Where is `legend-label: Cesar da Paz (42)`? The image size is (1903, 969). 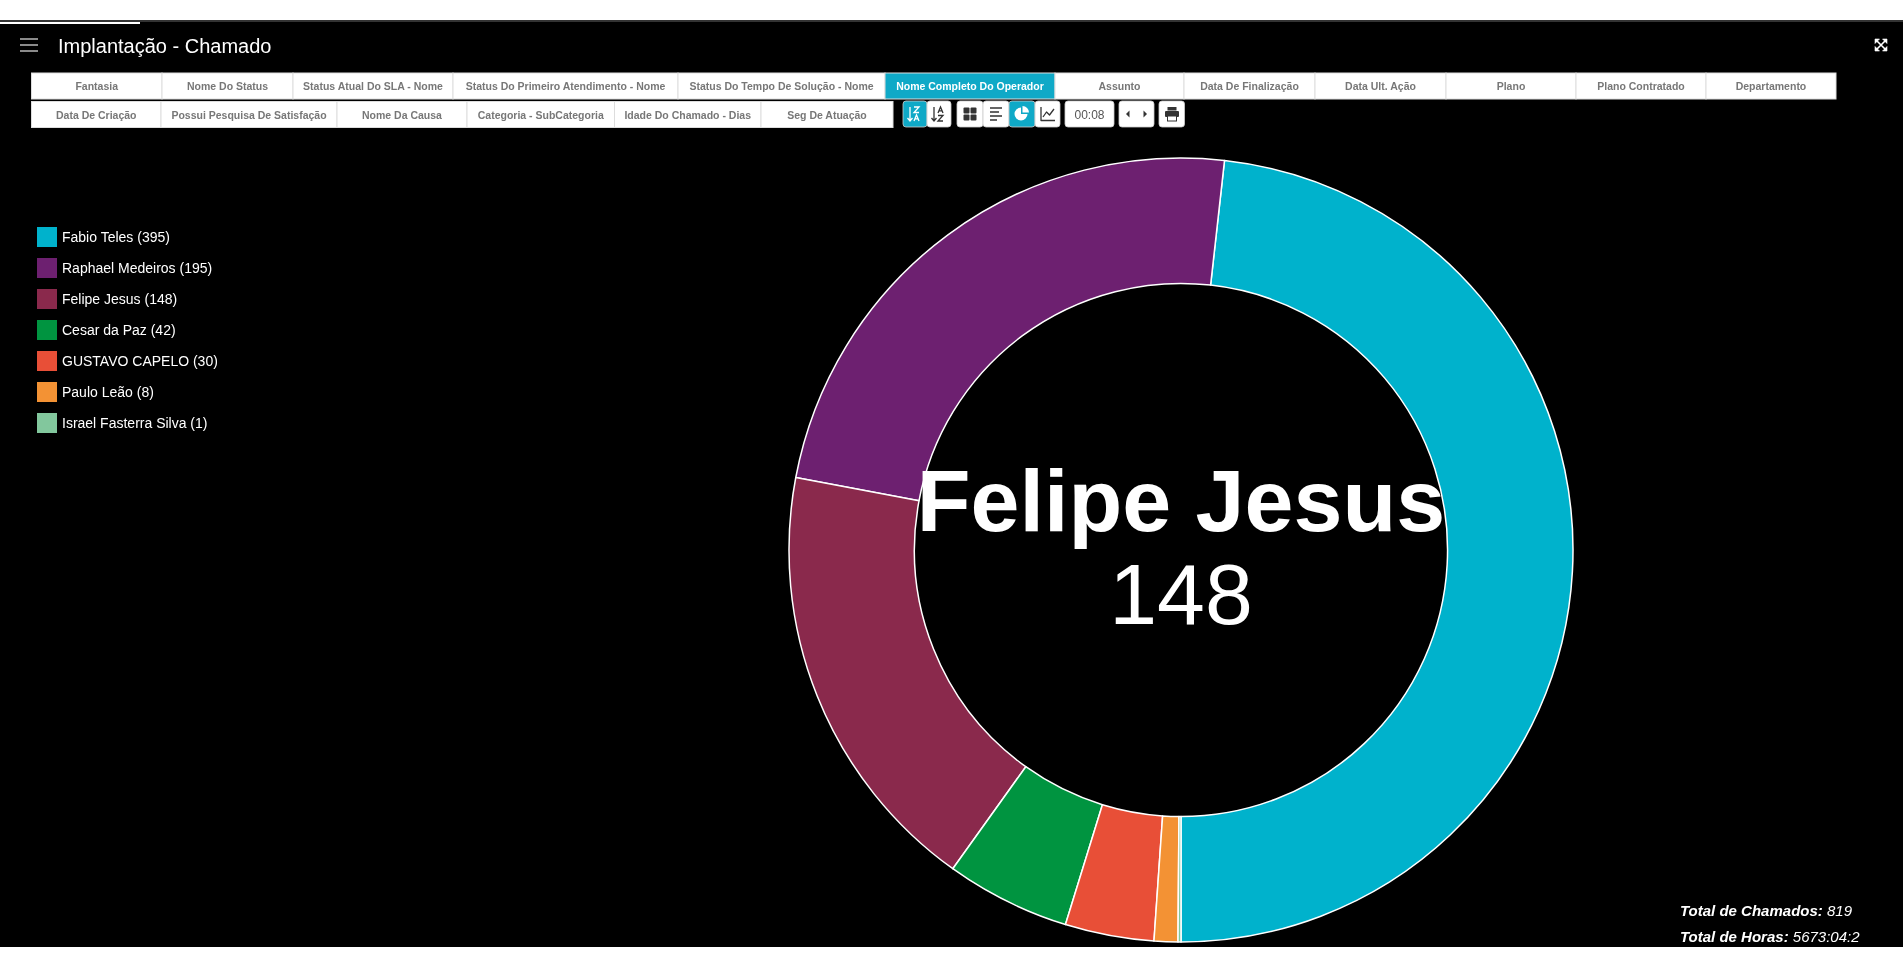 legend-label: Cesar da Paz (42) is located at coordinates (119, 330).